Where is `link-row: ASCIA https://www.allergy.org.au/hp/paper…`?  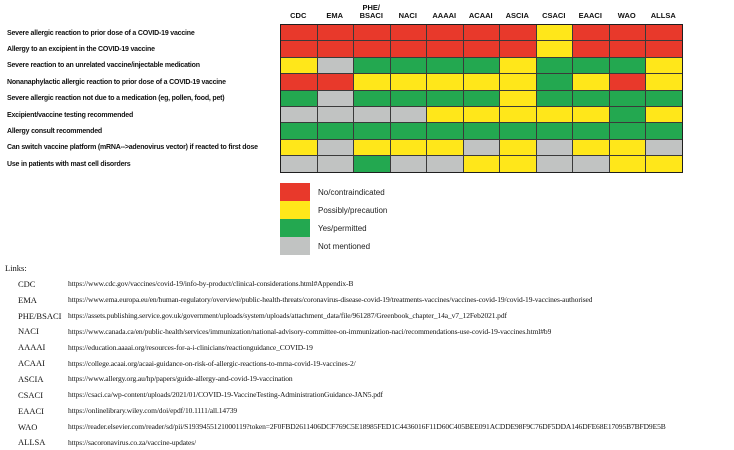 link-row: ASCIA https://www.allergy.org.au/hp/paper… is located at coordinates (369, 379).